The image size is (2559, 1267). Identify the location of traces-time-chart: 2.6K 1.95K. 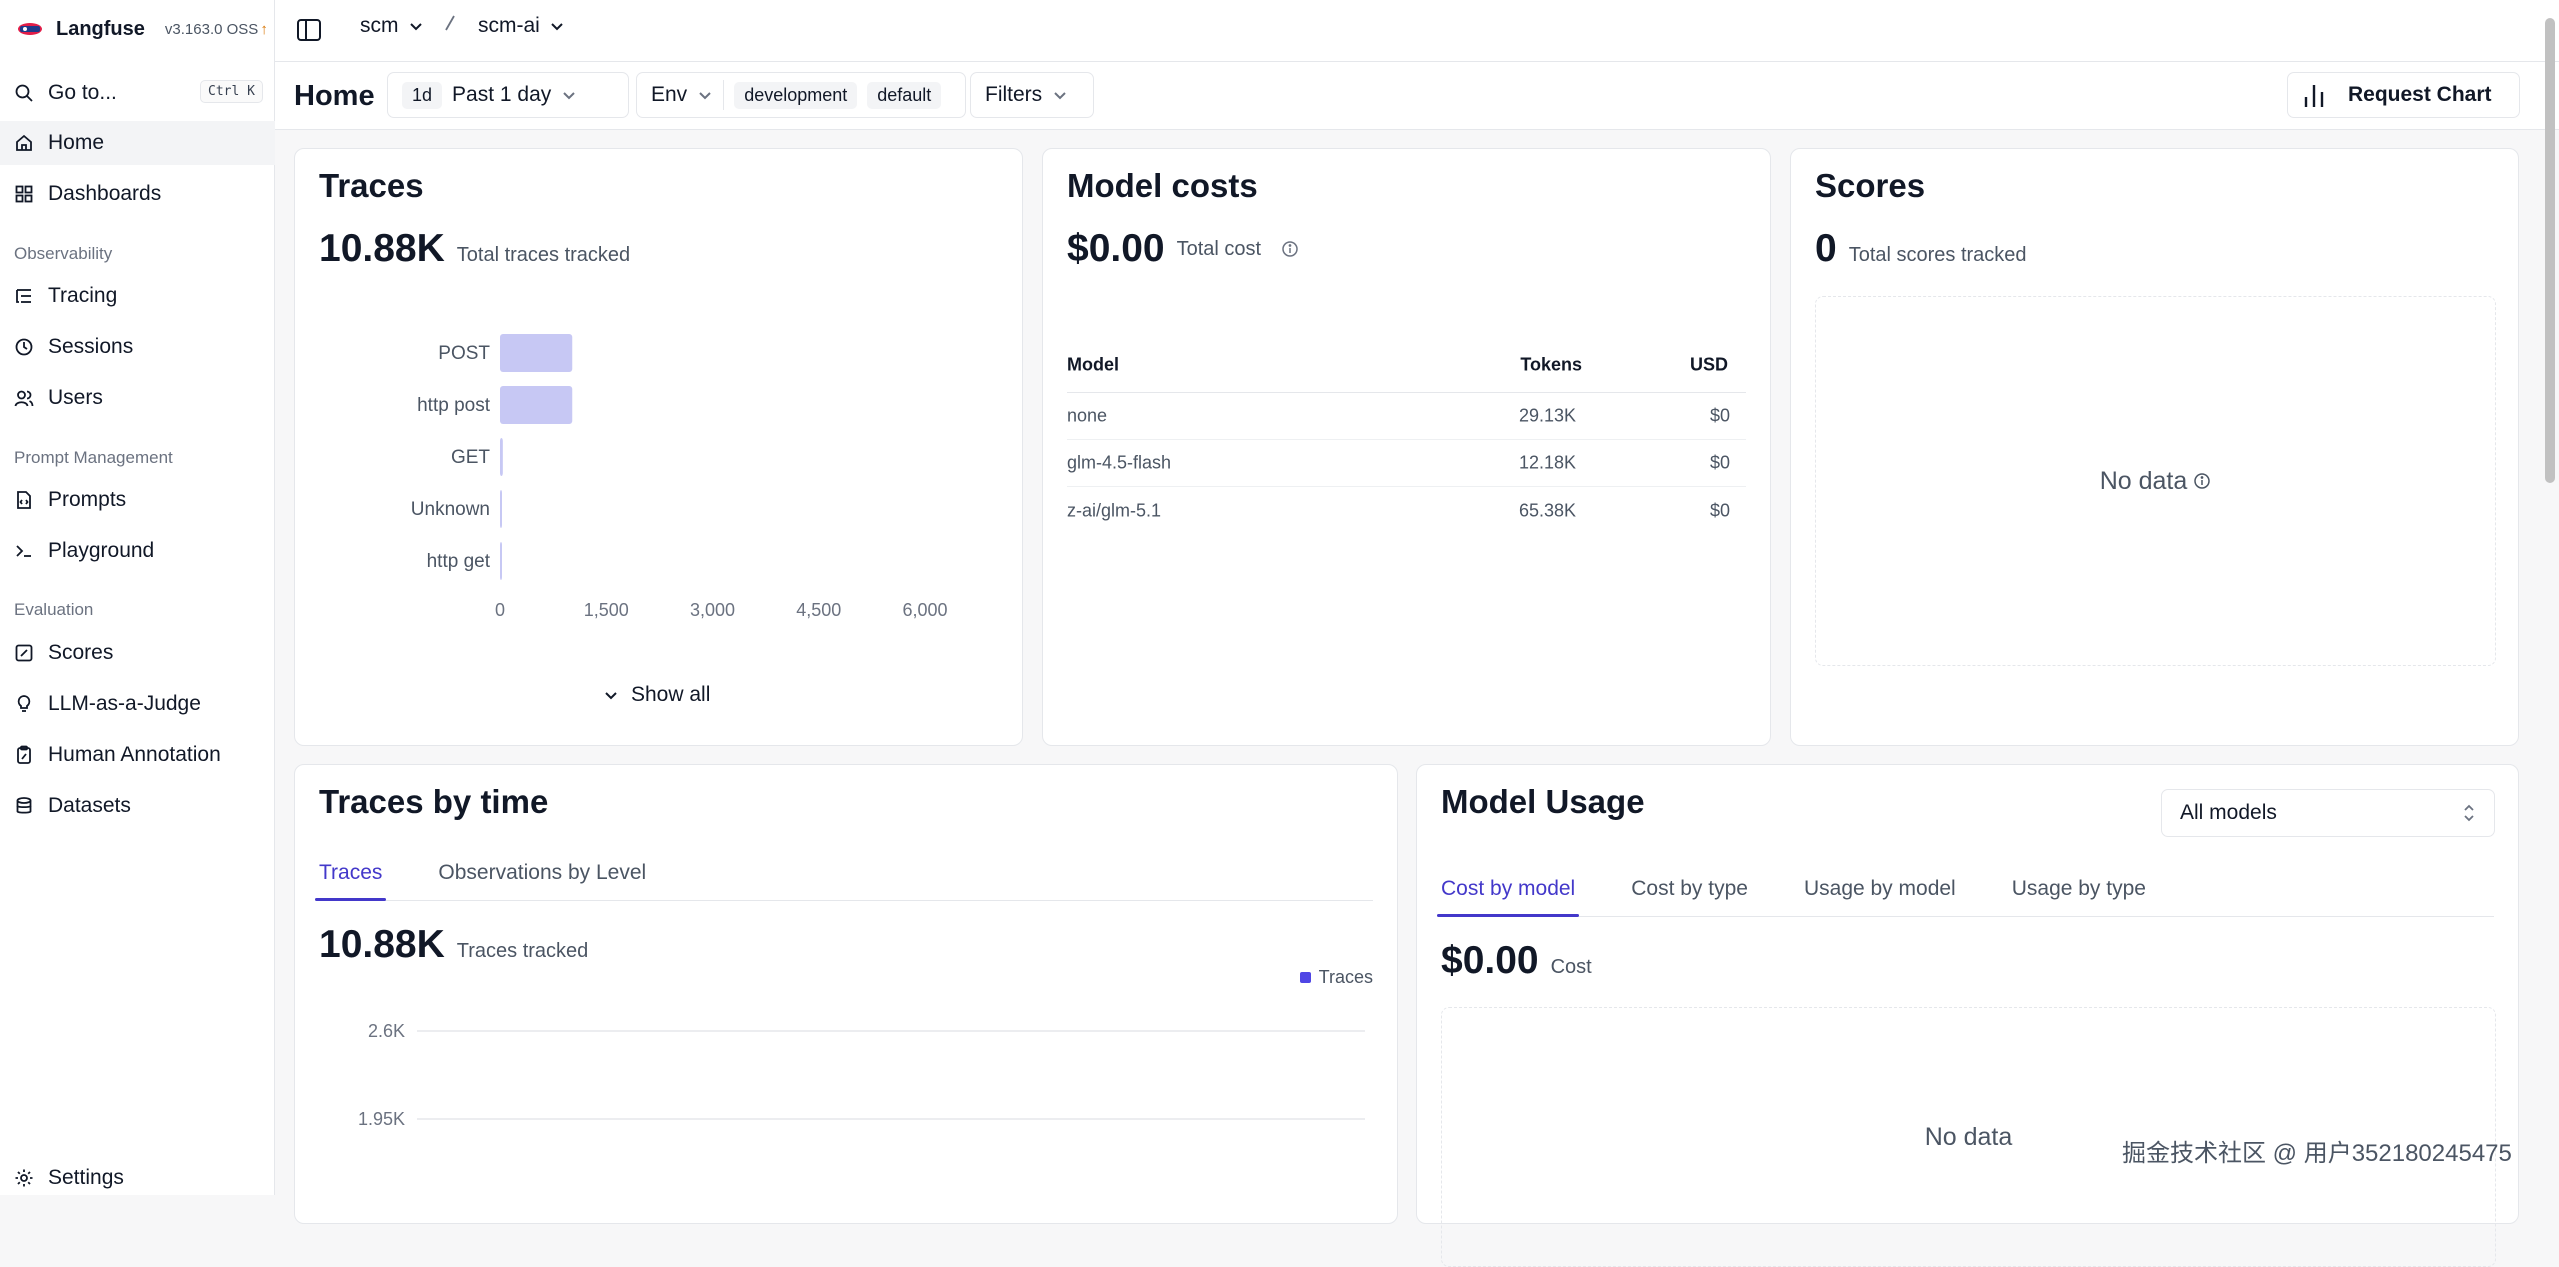
(861, 1075).